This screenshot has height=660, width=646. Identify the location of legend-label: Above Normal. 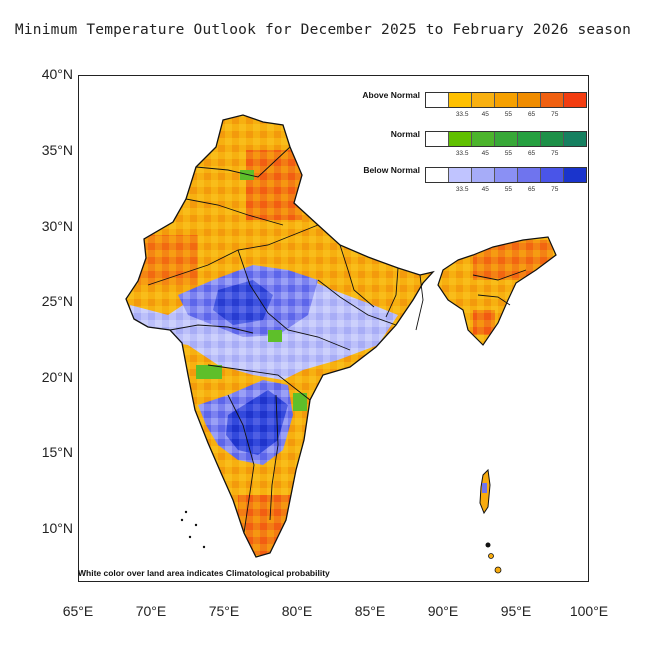
(391, 95).